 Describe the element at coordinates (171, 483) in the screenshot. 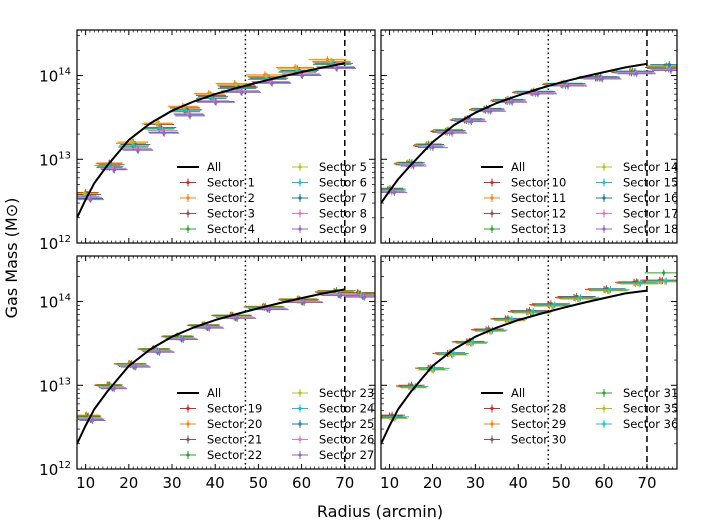

I see `x-tick-label: 30` at that location.